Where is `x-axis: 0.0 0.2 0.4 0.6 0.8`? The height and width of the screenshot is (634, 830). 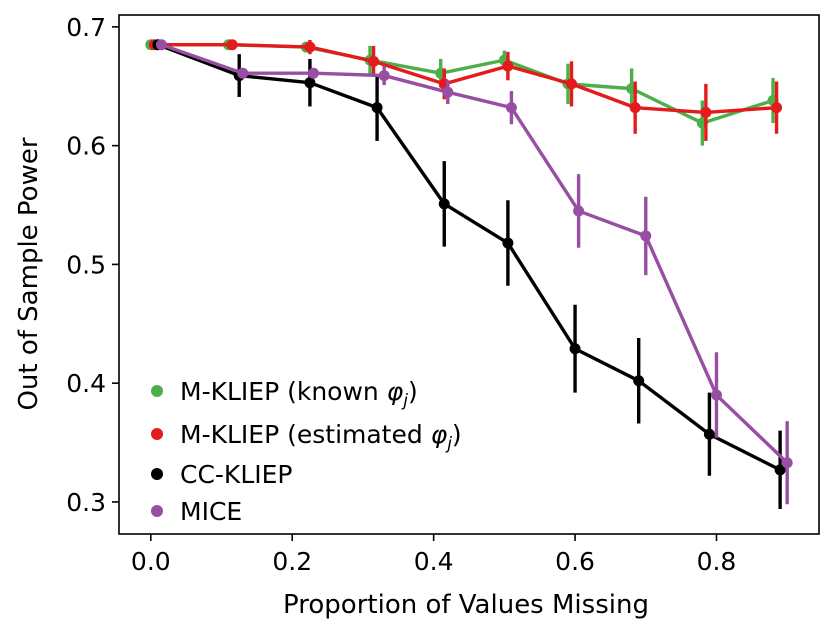 x-axis: 0.0 0.2 0.4 0.6 0.8 is located at coordinates (433, 555).